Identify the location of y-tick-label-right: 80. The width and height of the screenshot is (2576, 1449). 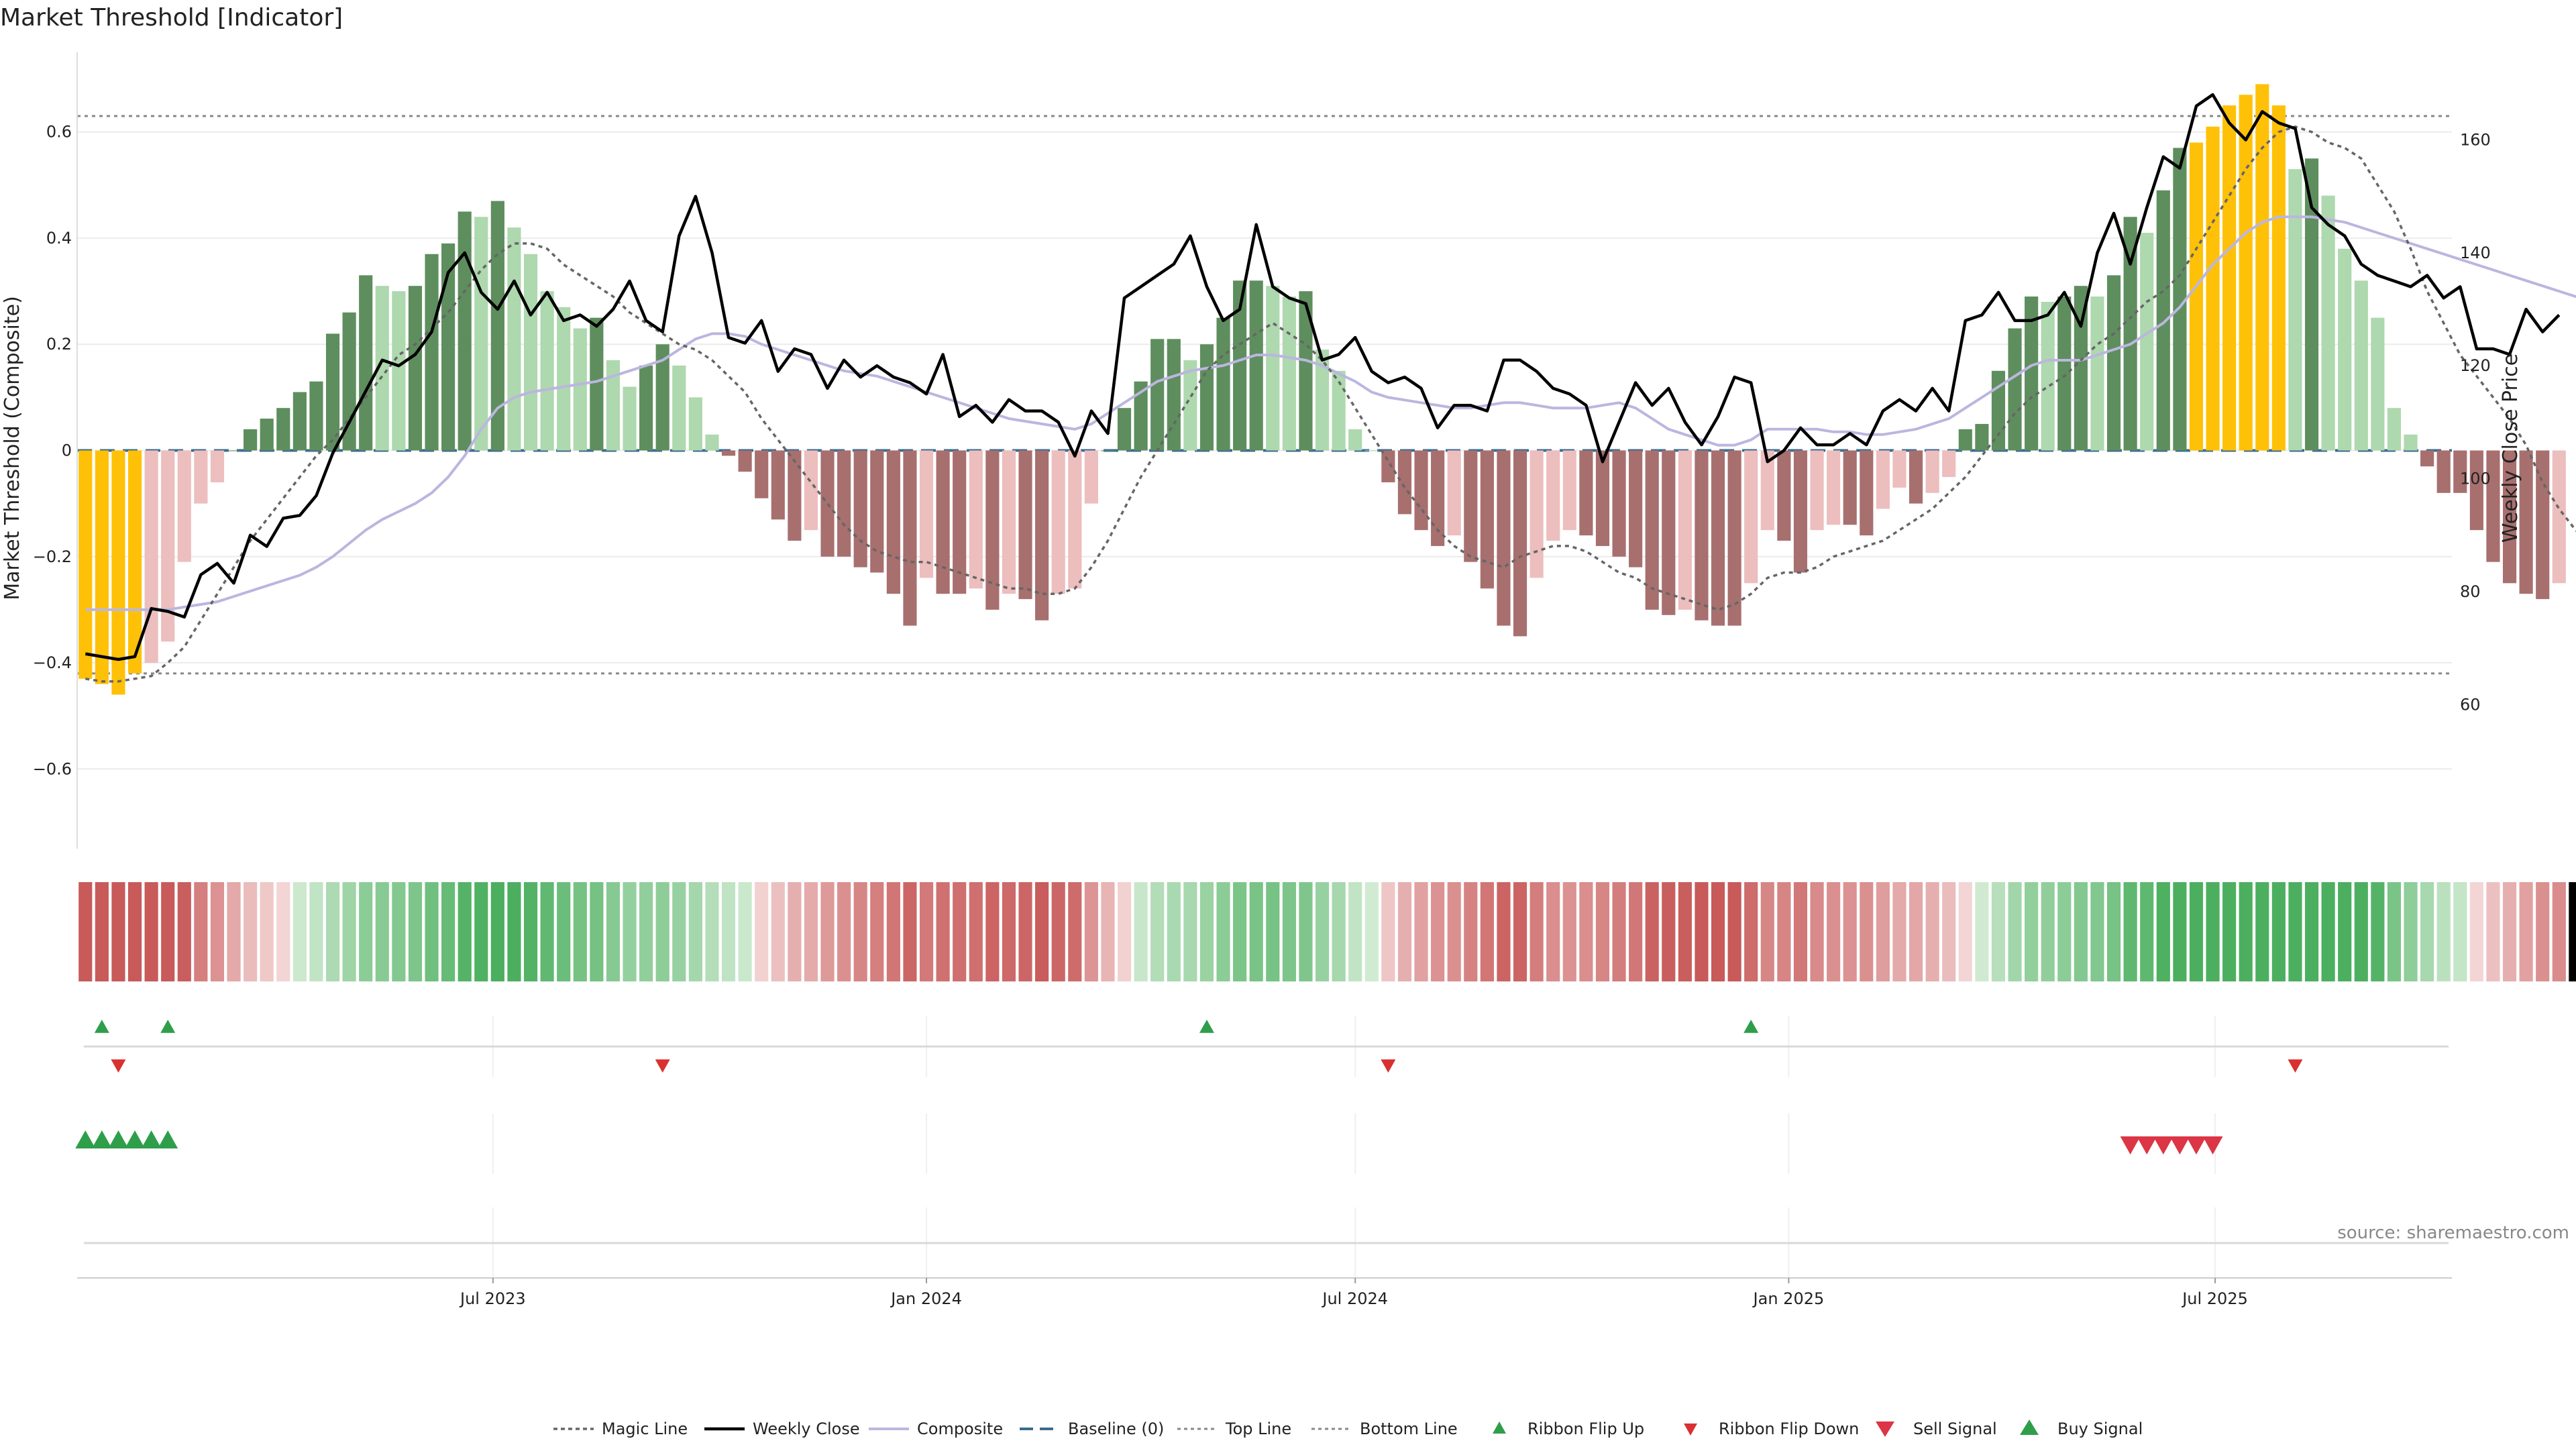
(2470, 591).